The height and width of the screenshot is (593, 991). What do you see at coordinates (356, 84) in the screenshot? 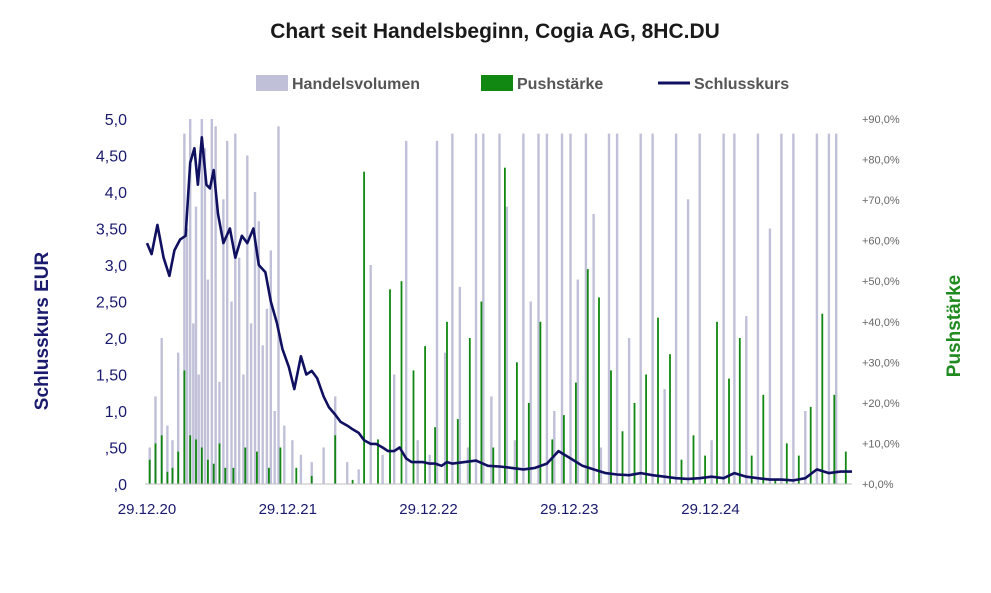
I see `legend-label-volume: Handelsvolumen` at bounding box center [356, 84].